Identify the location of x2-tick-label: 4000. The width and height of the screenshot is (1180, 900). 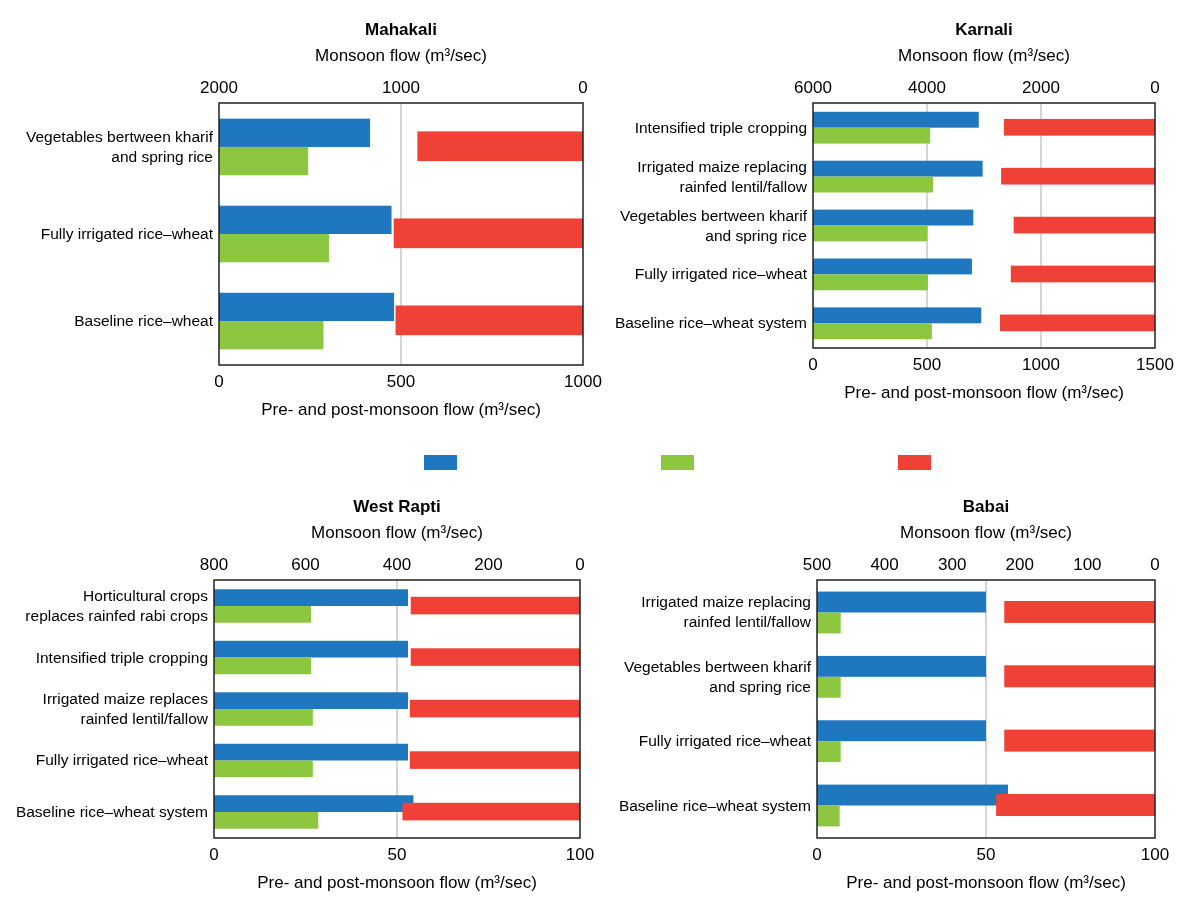
(927, 87).